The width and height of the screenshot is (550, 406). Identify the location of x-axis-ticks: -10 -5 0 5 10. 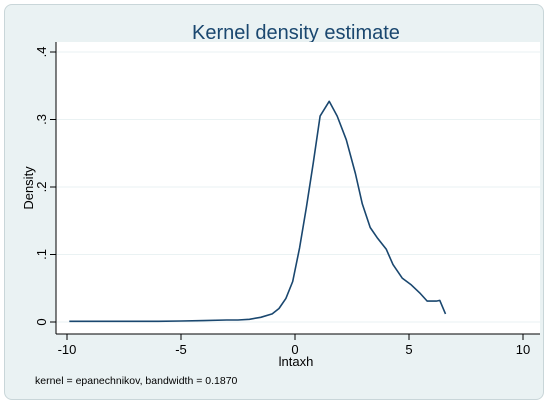
(294, 345).